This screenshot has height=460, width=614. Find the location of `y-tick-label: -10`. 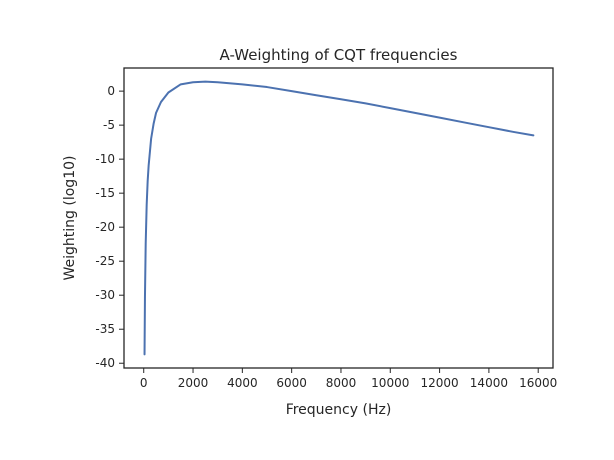

y-tick-label: -10 is located at coordinates (105, 159).